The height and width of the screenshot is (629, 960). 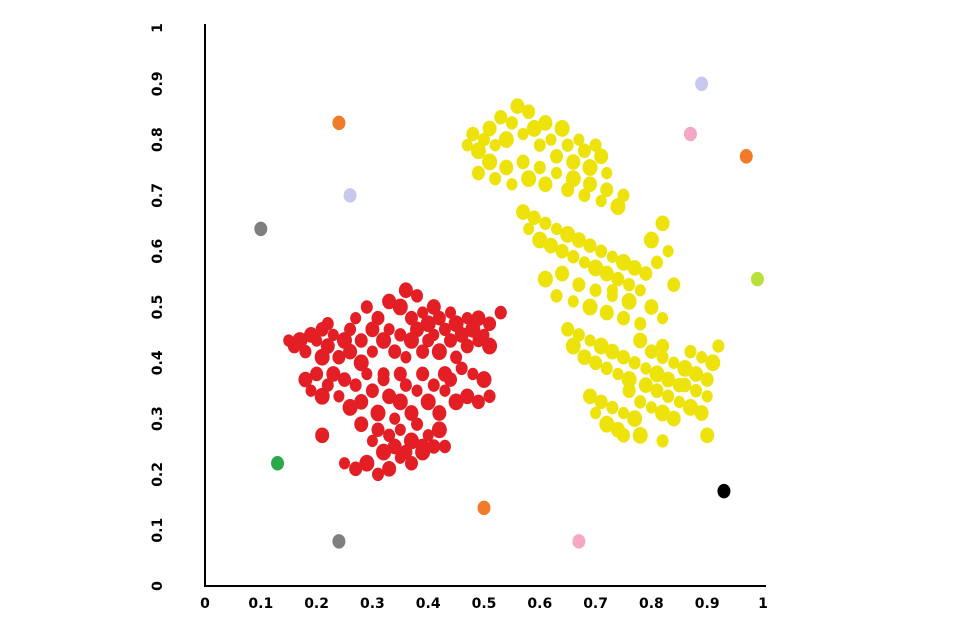 I want to click on x-tick-label: 0.1, so click(x=260, y=604).